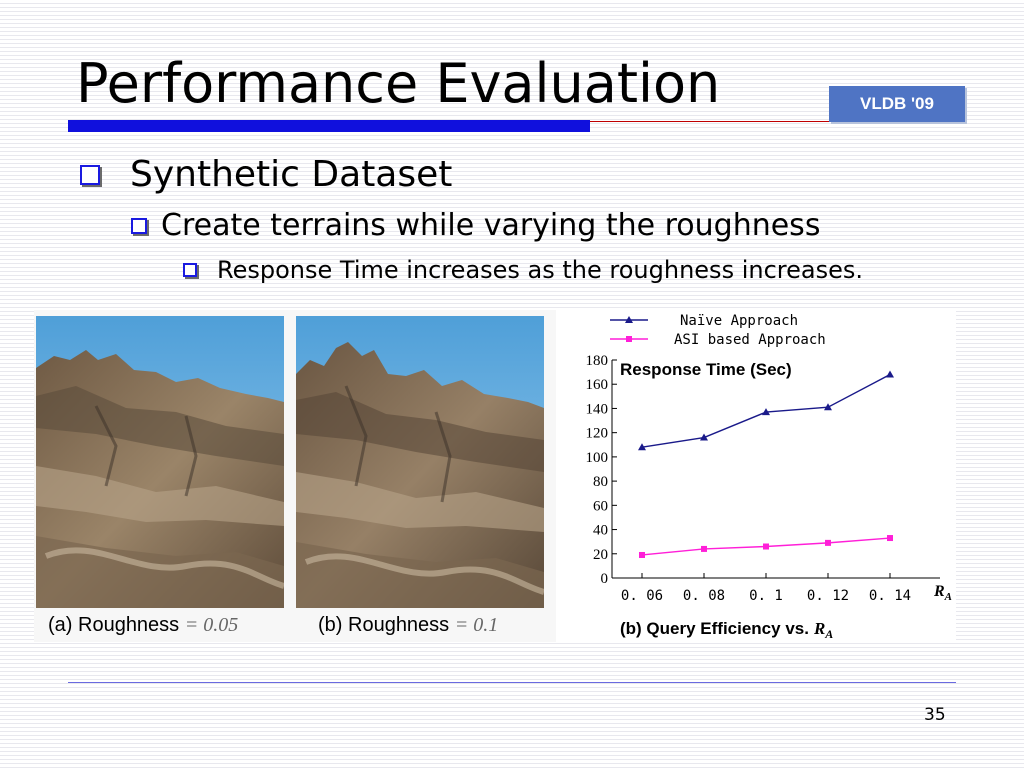 The image size is (1024, 768). What do you see at coordinates (476, 625) in the screenshot?
I see `caption-b-value: = 0.1` at bounding box center [476, 625].